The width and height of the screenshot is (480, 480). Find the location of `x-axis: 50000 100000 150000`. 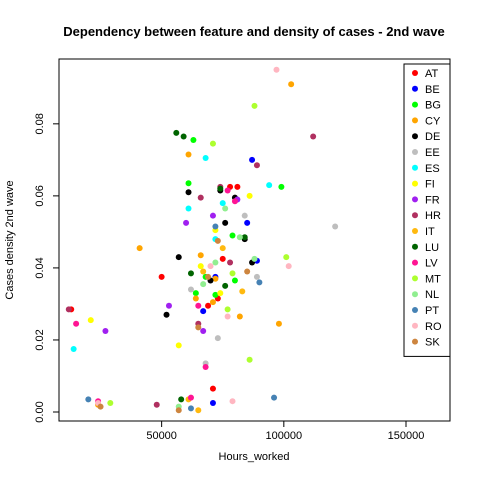

x-axis: 50000 100000 150000 is located at coordinates (285, 431).